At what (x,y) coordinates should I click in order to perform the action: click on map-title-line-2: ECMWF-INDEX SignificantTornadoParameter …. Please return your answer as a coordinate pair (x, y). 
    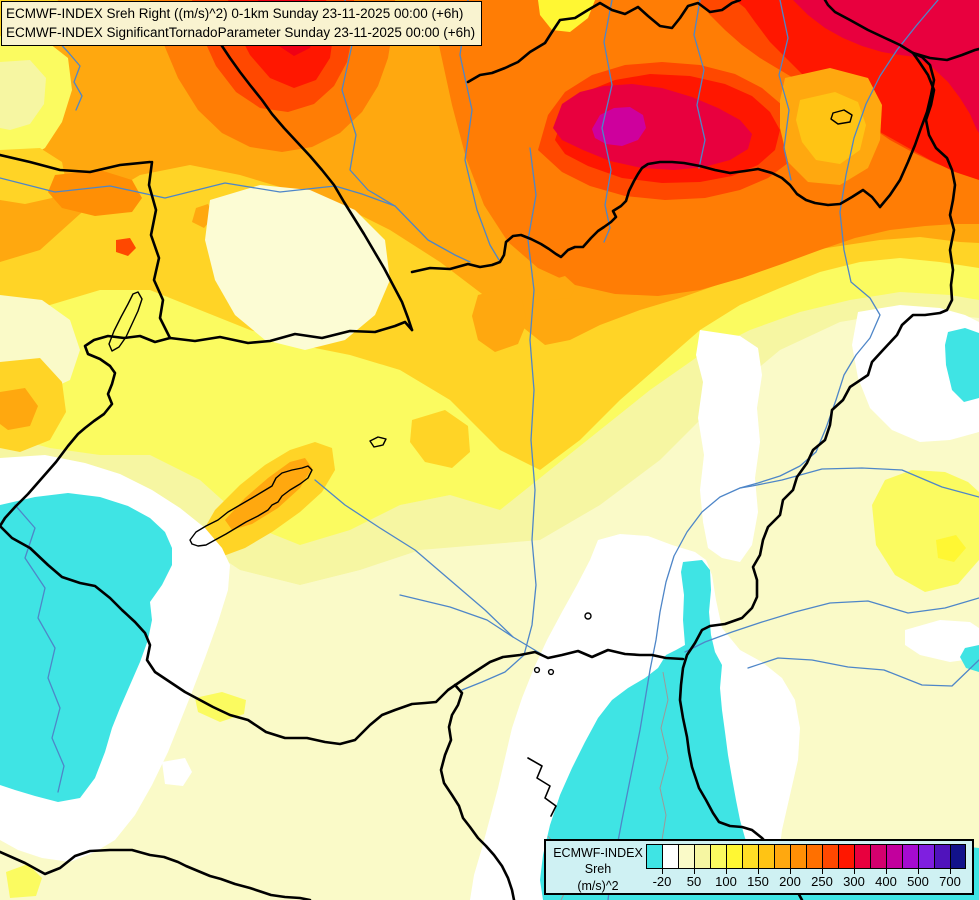
    Looking at the image, I should click on (241, 33).